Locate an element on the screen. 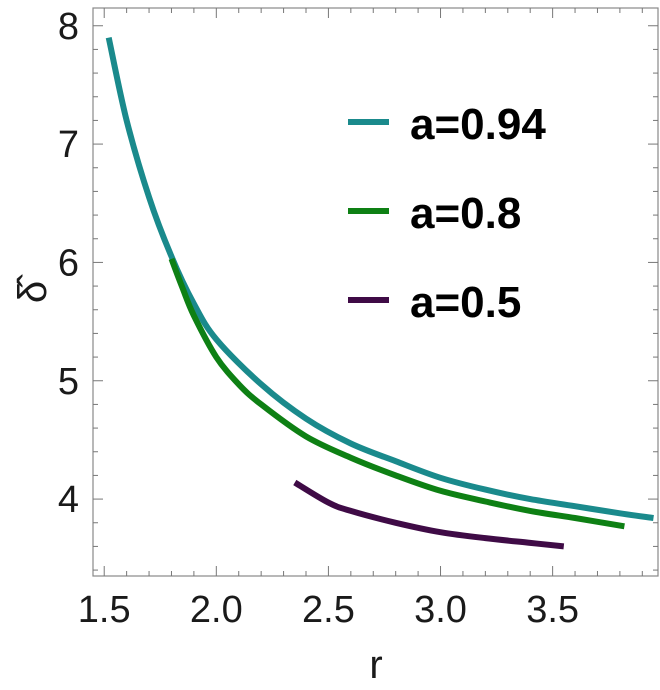  y-tick-label: 7 is located at coordinates (68, 145).